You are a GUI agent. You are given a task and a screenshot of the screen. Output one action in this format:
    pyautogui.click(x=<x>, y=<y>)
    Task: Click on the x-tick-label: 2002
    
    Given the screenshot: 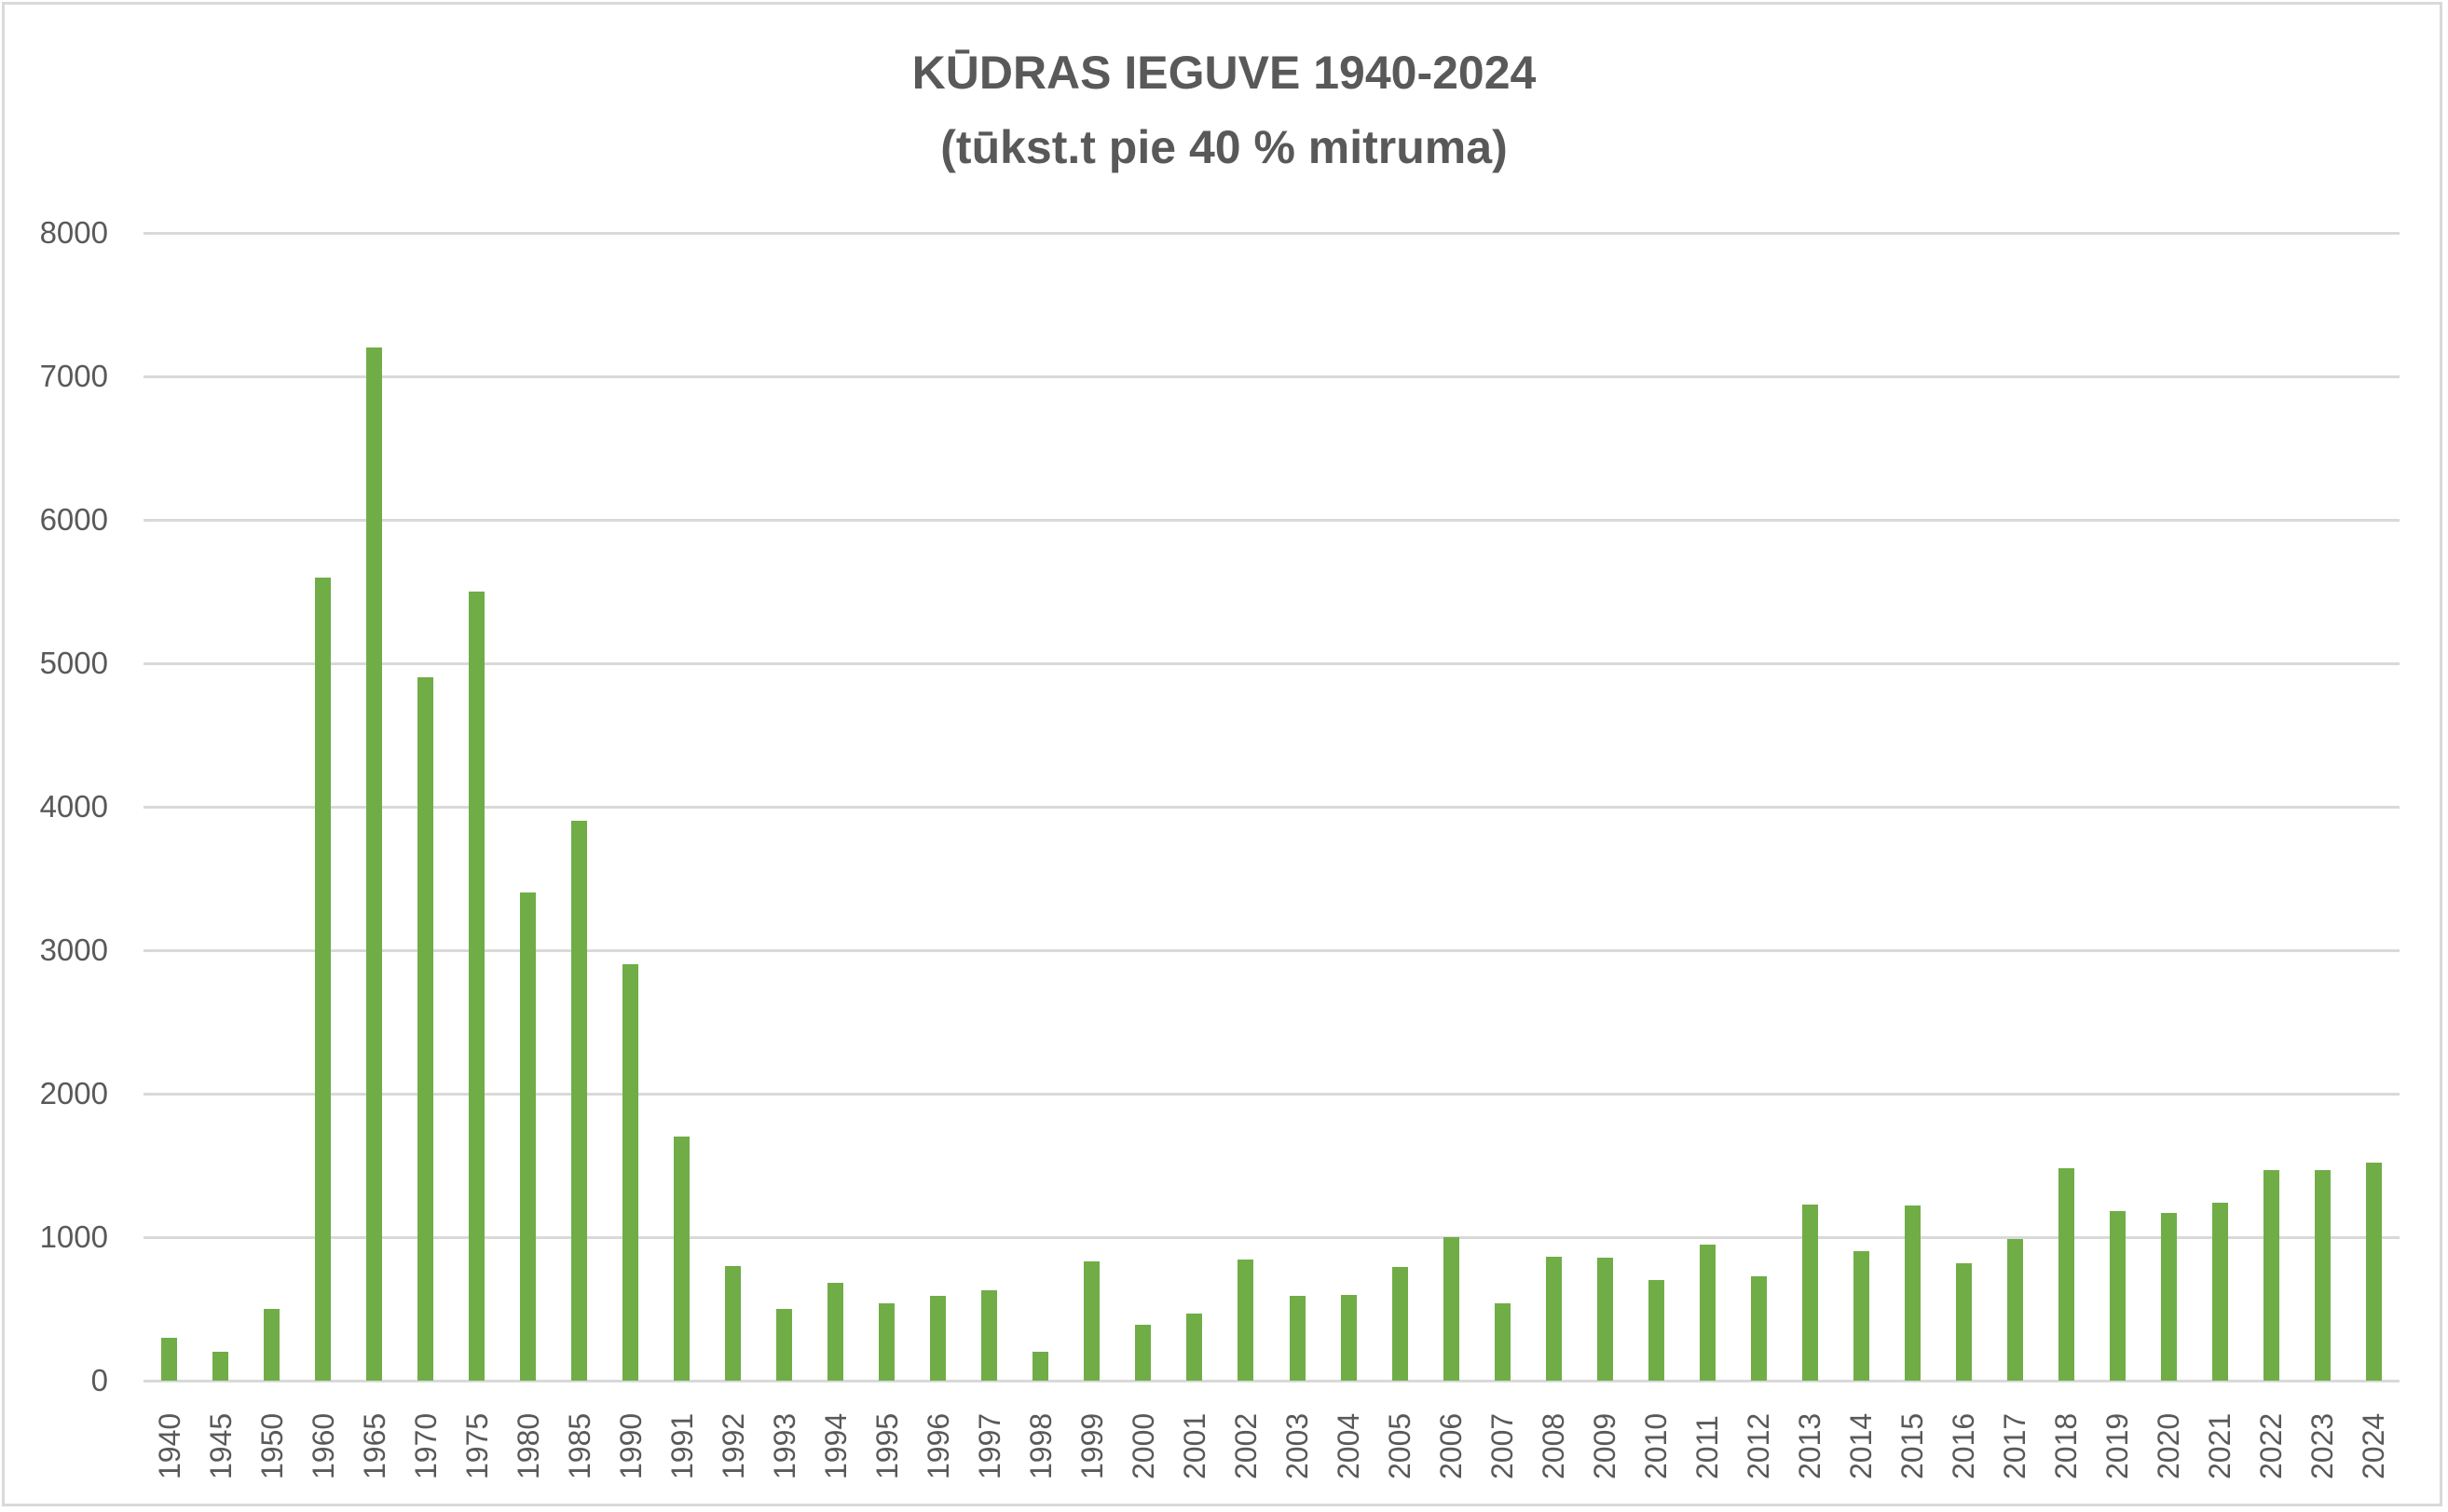 What is the action you would take?
    pyautogui.click(x=1245, y=1445)
    